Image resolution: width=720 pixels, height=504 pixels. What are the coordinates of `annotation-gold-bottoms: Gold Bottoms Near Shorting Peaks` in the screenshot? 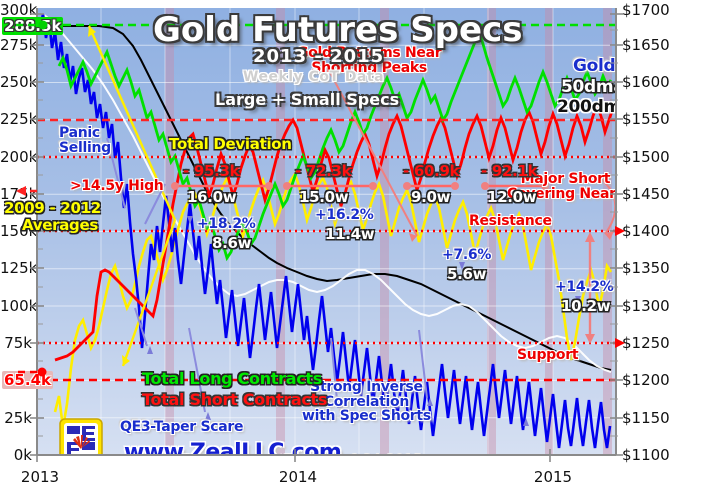 It's located at (369, 60).